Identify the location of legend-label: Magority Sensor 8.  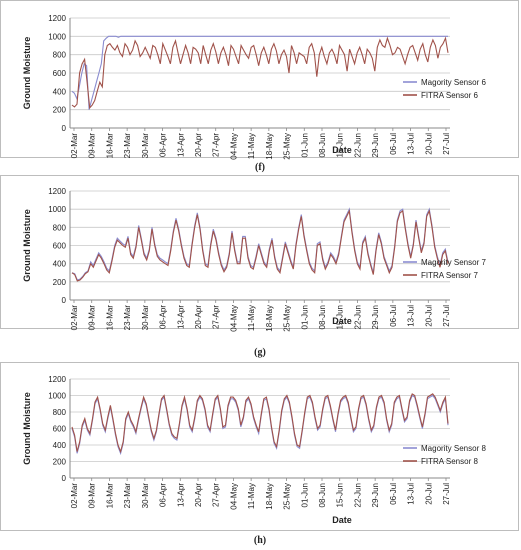
(453, 448).